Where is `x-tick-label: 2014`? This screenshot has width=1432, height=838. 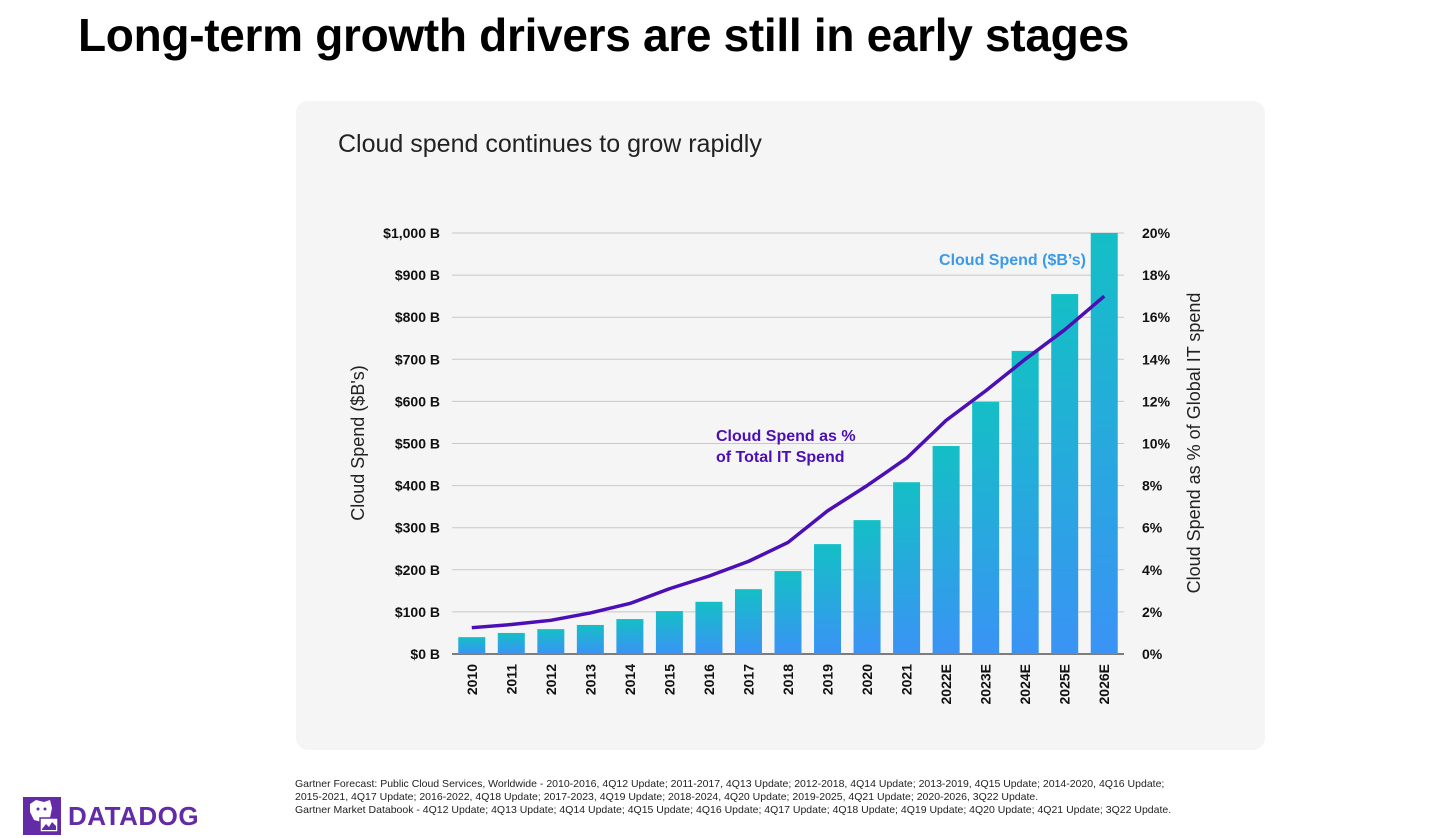 x-tick-label: 2014 is located at coordinates (630, 679).